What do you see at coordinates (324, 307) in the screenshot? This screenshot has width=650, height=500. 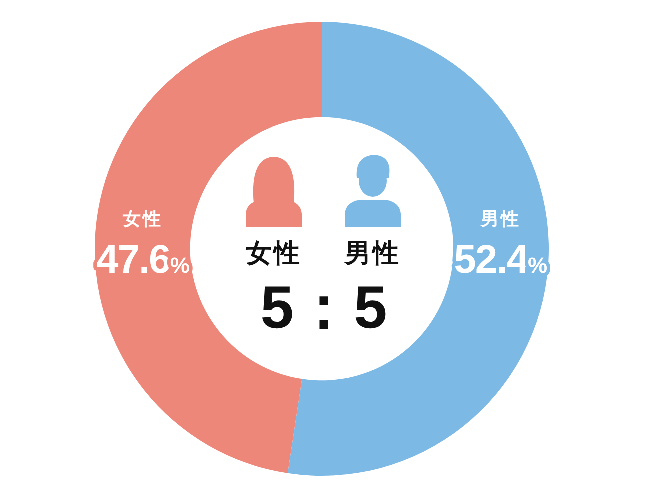 I see `annotation: 5：5` at bounding box center [324, 307].